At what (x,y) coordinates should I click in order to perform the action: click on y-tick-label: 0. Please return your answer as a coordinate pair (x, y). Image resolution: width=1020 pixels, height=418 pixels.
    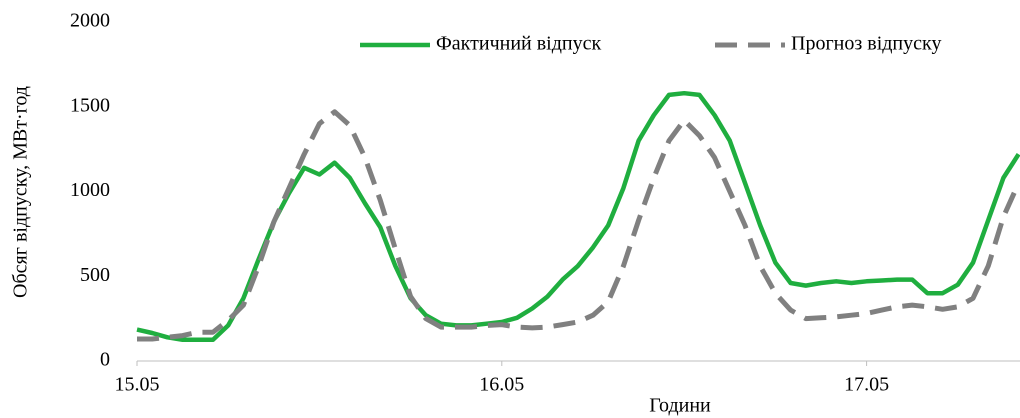
    Looking at the image, I should click on (105, 360).